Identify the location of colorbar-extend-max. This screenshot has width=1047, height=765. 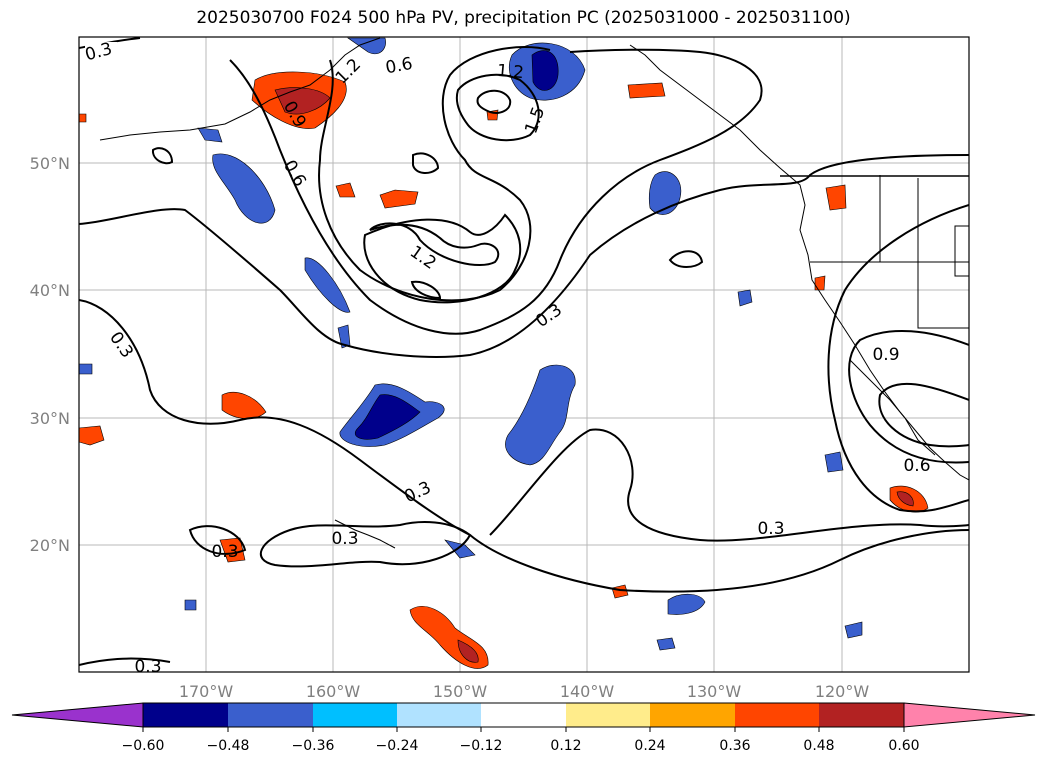
(969, 715).